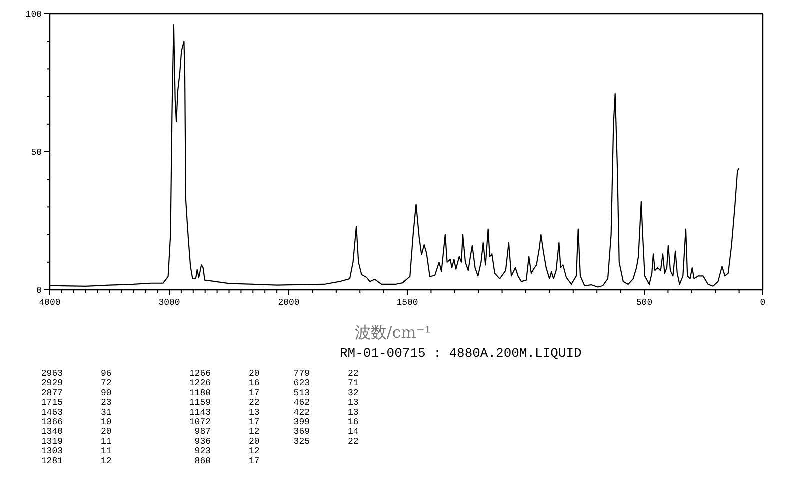 The image size is (794, 482). Describe the element at coordinates (763, 303) in the screenshot. I see `x-tick-label: 0` at that location.